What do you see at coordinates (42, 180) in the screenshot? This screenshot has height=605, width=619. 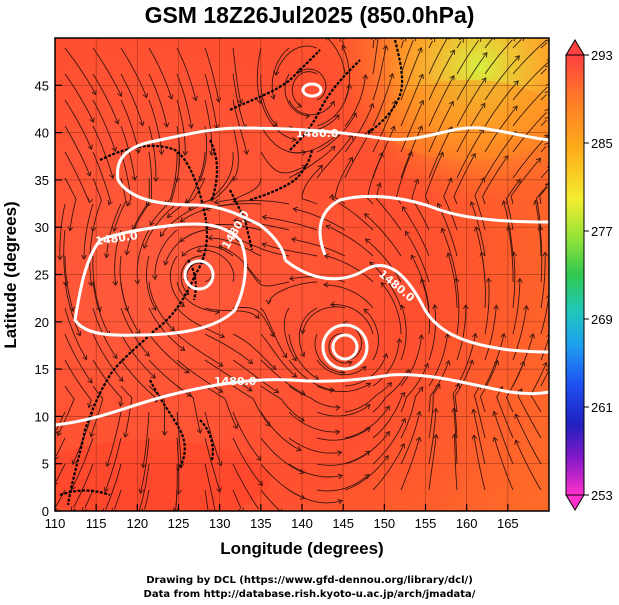 I see `y-tick-label: 35` at bounding box center [42, 180].